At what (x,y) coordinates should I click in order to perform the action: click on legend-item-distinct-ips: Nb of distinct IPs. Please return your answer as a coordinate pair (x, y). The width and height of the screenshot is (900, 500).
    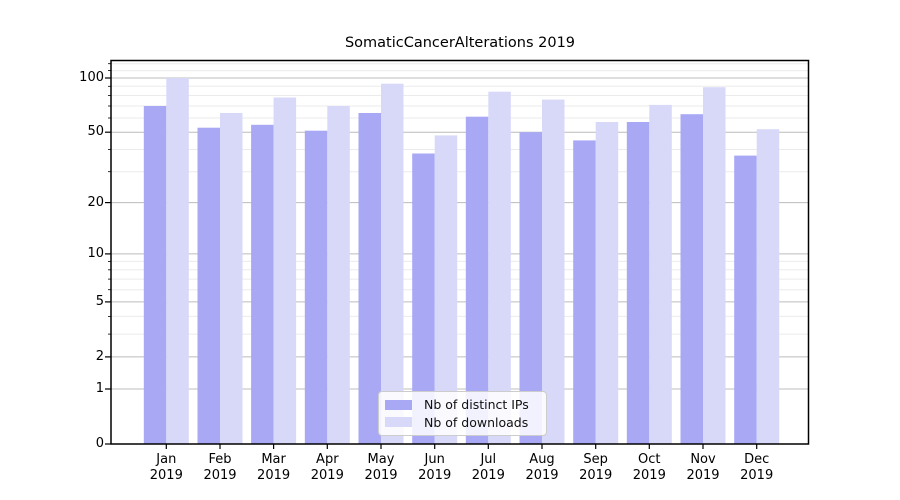
    Looking at the image, I should click on (462, 404).